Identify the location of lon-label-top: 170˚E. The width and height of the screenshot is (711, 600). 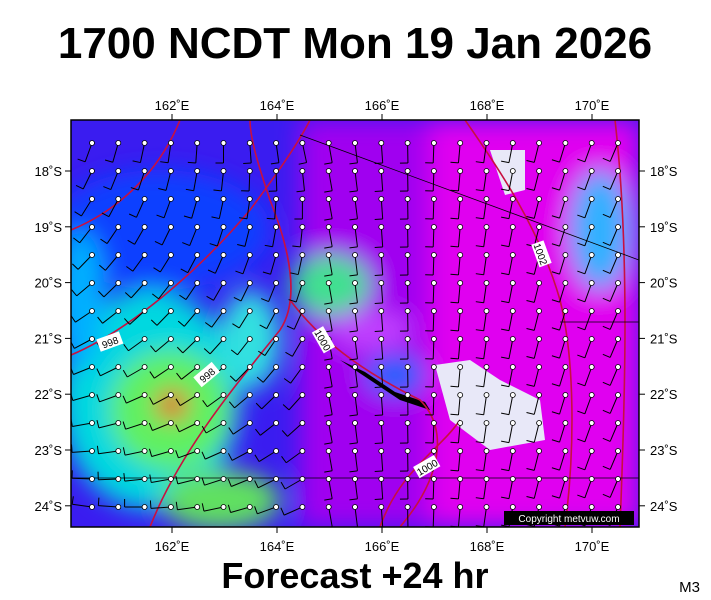
(592, 105).